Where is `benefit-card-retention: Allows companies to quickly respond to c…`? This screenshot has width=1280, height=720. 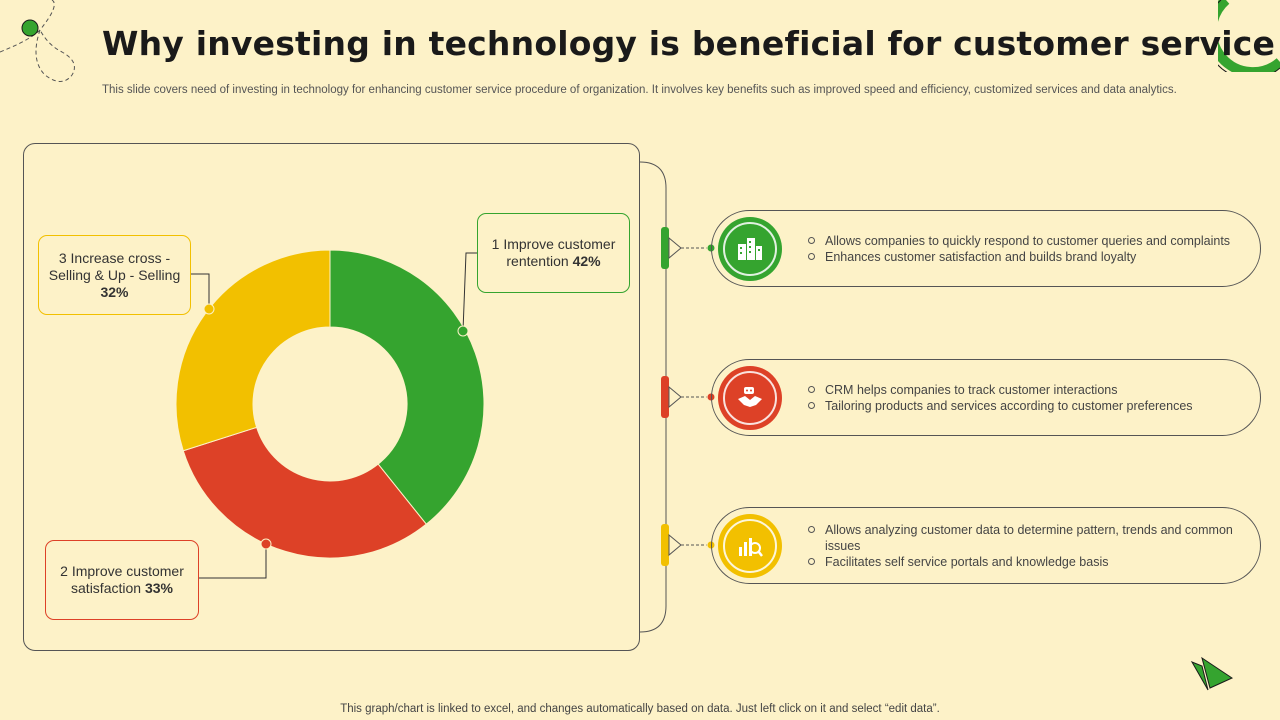 benefit-card-retention: Allows companies to quickly respond to c… is located at coordinates (986, 248).